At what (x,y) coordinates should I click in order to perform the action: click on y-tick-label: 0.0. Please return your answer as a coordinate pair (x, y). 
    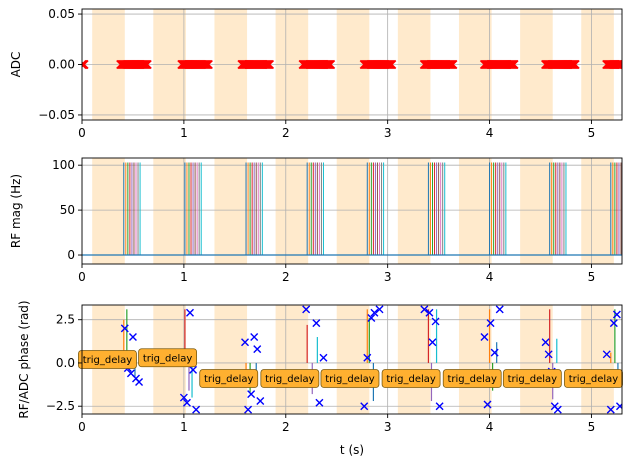
    Looking at the image, I should click on (65, 363).